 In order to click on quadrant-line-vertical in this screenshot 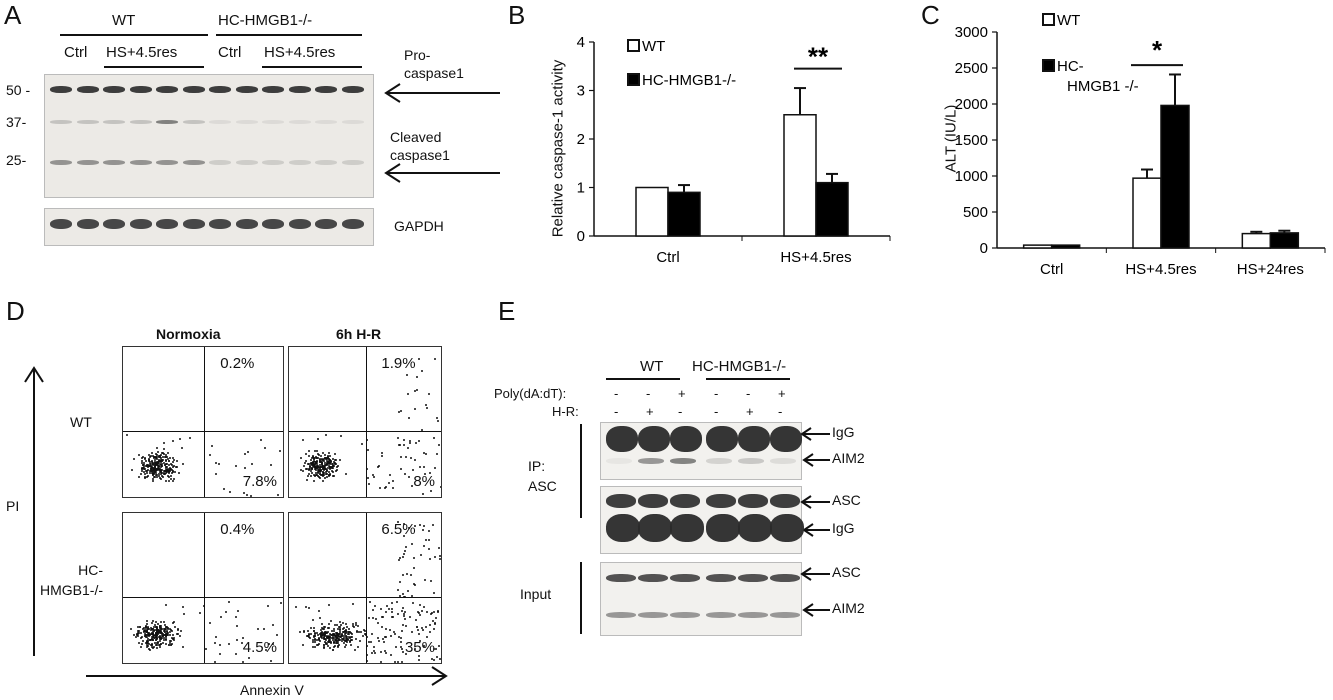, I will do `click(366, 588)`.